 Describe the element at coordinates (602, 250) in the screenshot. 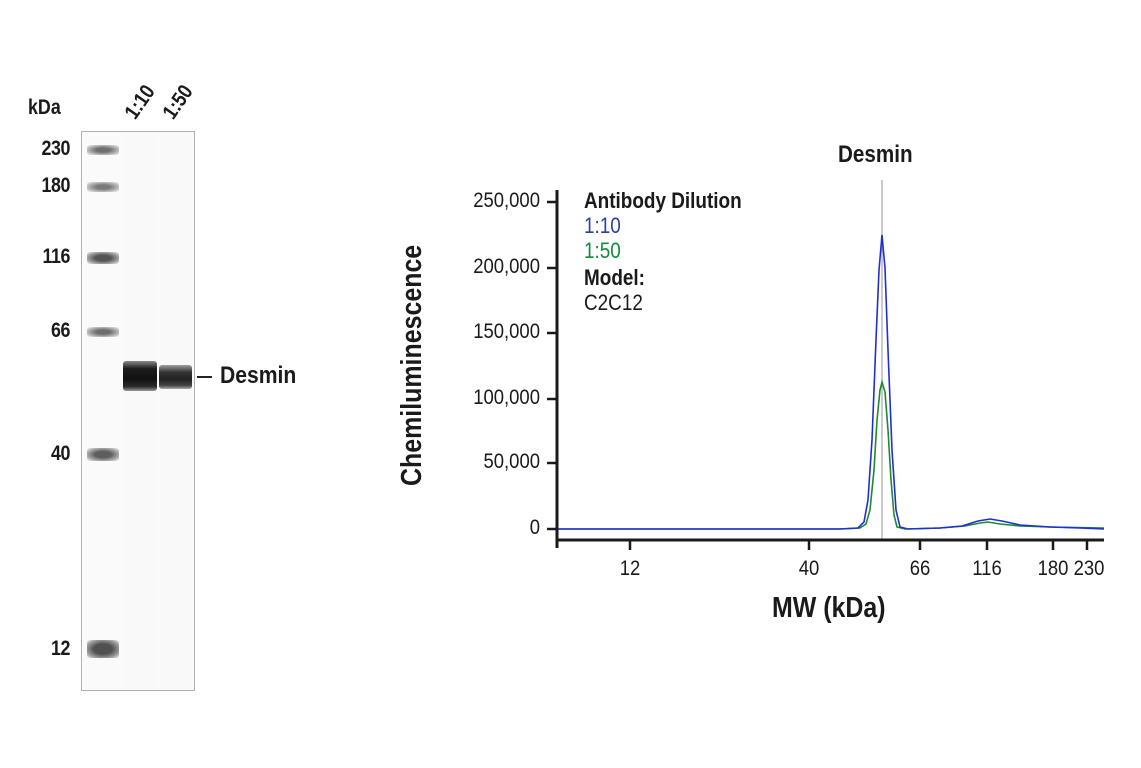

I see `legend-item-1-50: 1:50` at that location.